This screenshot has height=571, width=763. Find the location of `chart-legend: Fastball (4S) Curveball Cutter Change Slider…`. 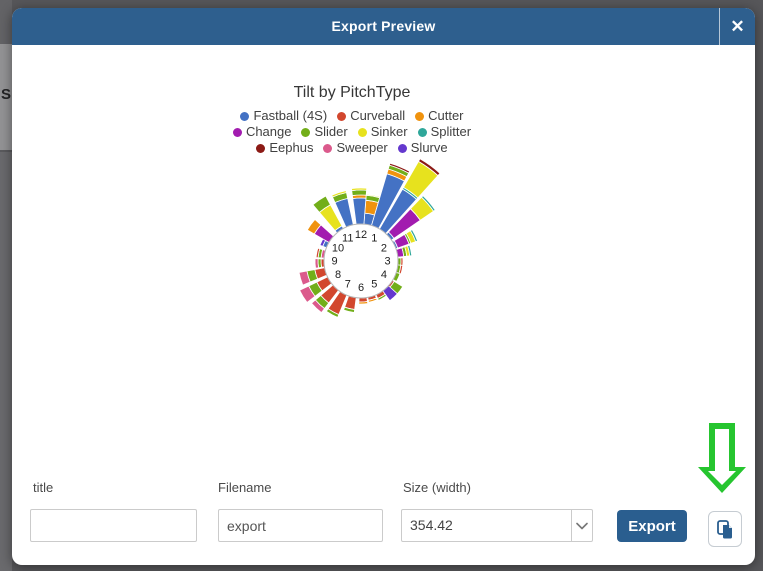

chart-legend: Fastball (4S) Curveball Cutter Change Slider… is located at coordinates (352, 132).